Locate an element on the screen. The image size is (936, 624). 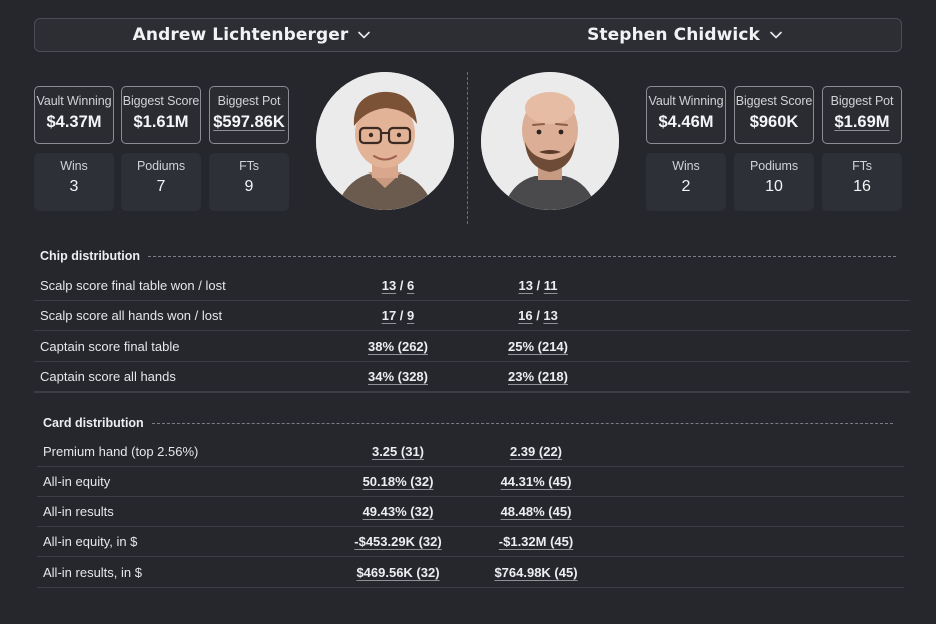
stat-value-link: $597.86K is located at coordinates (249, 122).